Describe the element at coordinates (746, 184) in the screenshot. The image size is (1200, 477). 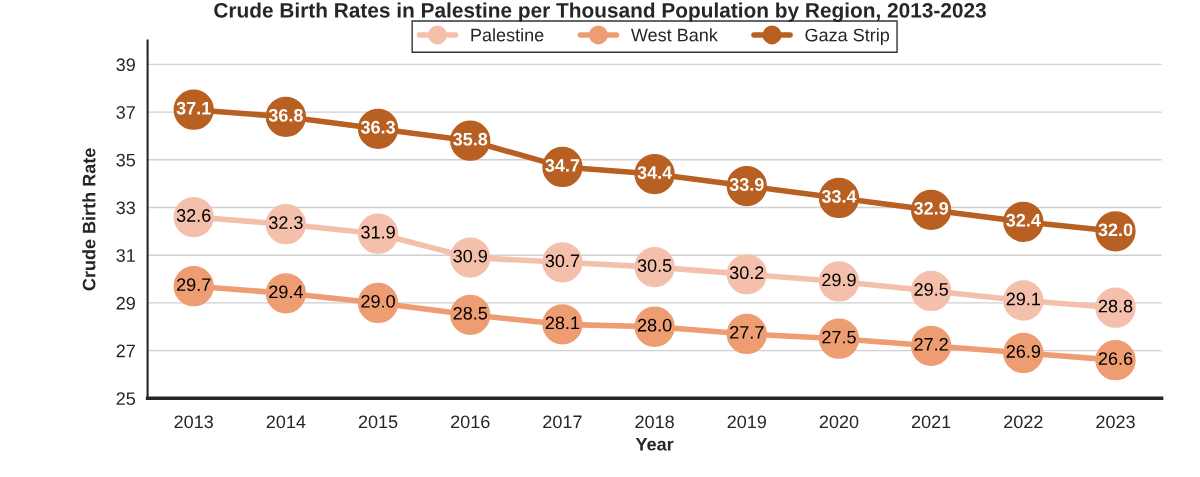
I see `data-label: 33.9` at that location.